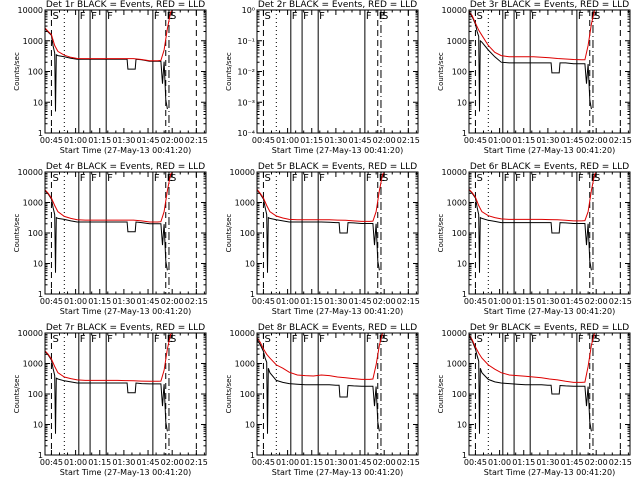  Describe the element at coordinates (311, 140) in the screenshot. I see `x-tick-label: 01:15` at that location.